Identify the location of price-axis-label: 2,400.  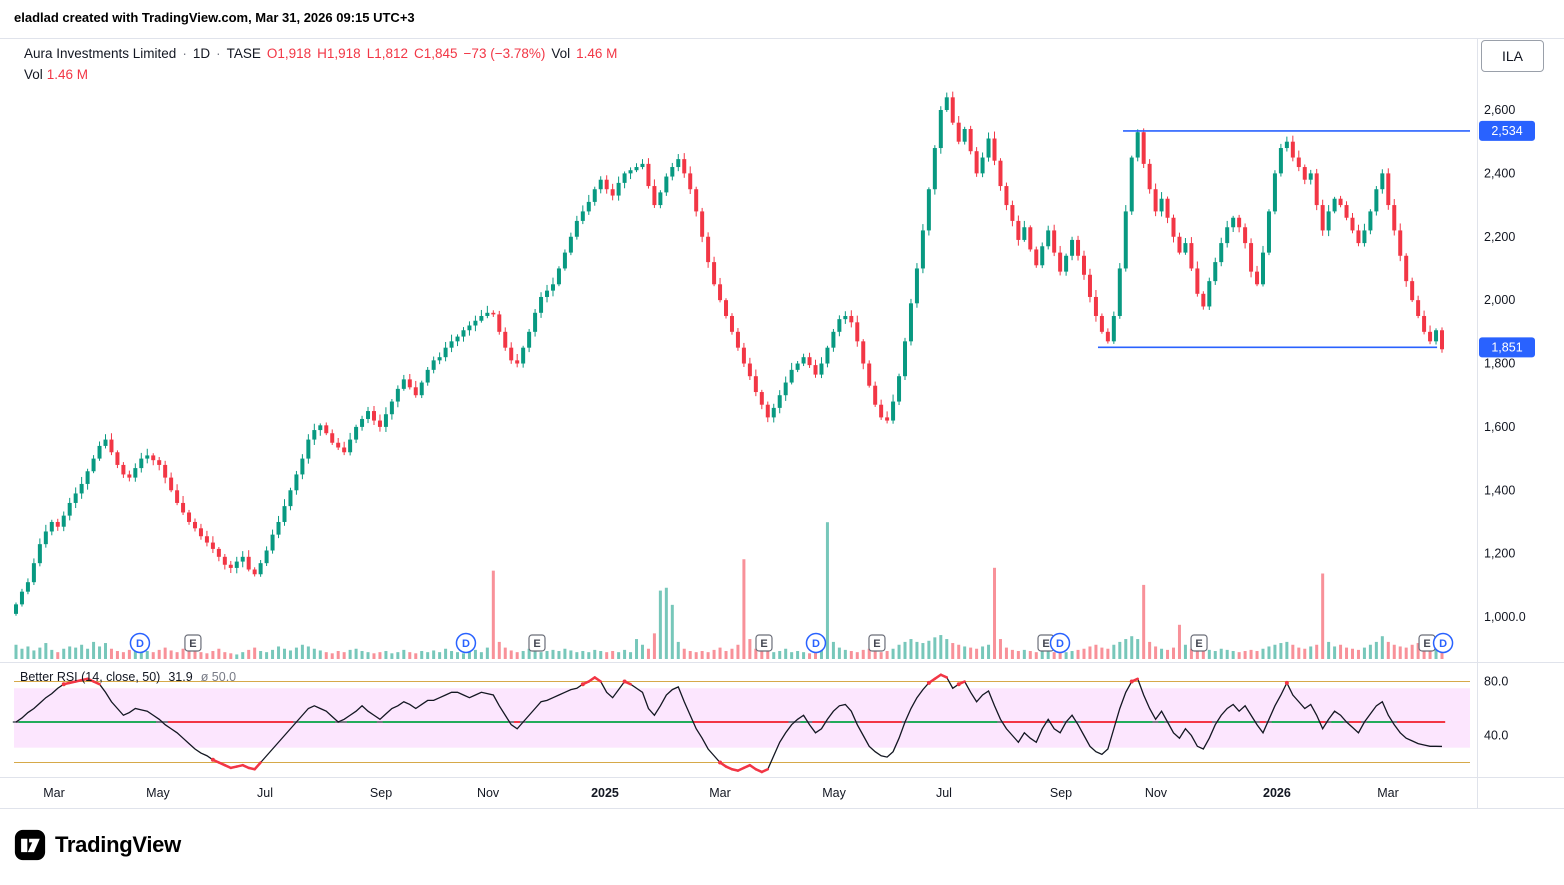
(1499, 173).